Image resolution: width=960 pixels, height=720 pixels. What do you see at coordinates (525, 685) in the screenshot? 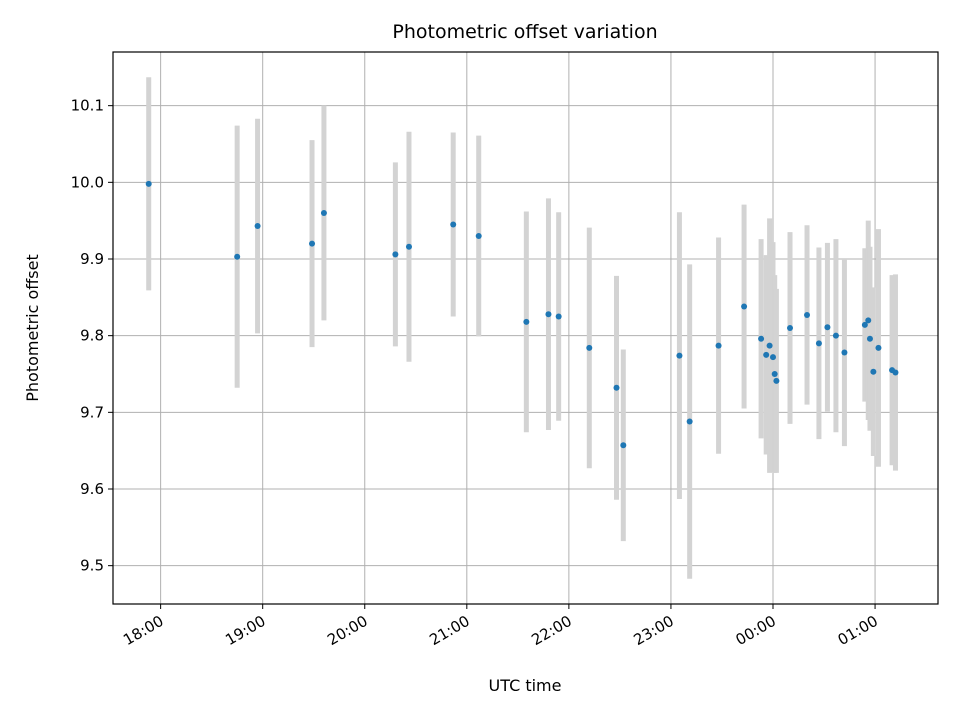
I see `x-axis-label: UTC time` at bounding box center [525, 685].